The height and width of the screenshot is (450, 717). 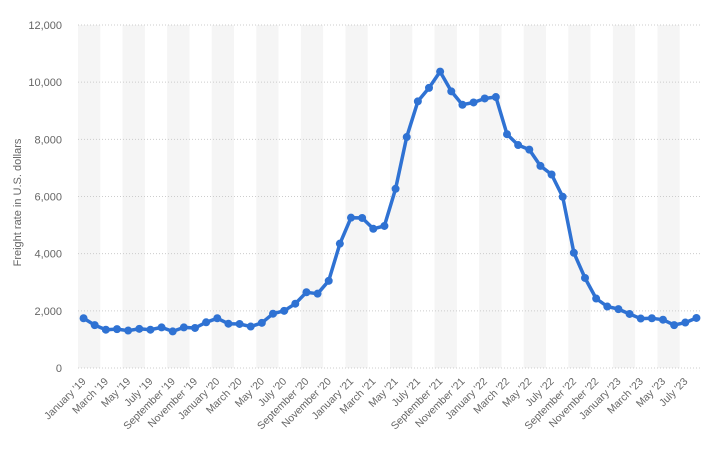 What do you see at coordinates (45, 83) in the screenshot?
I see `y-tick-label: 10,000` at bounding box center [45, 83].